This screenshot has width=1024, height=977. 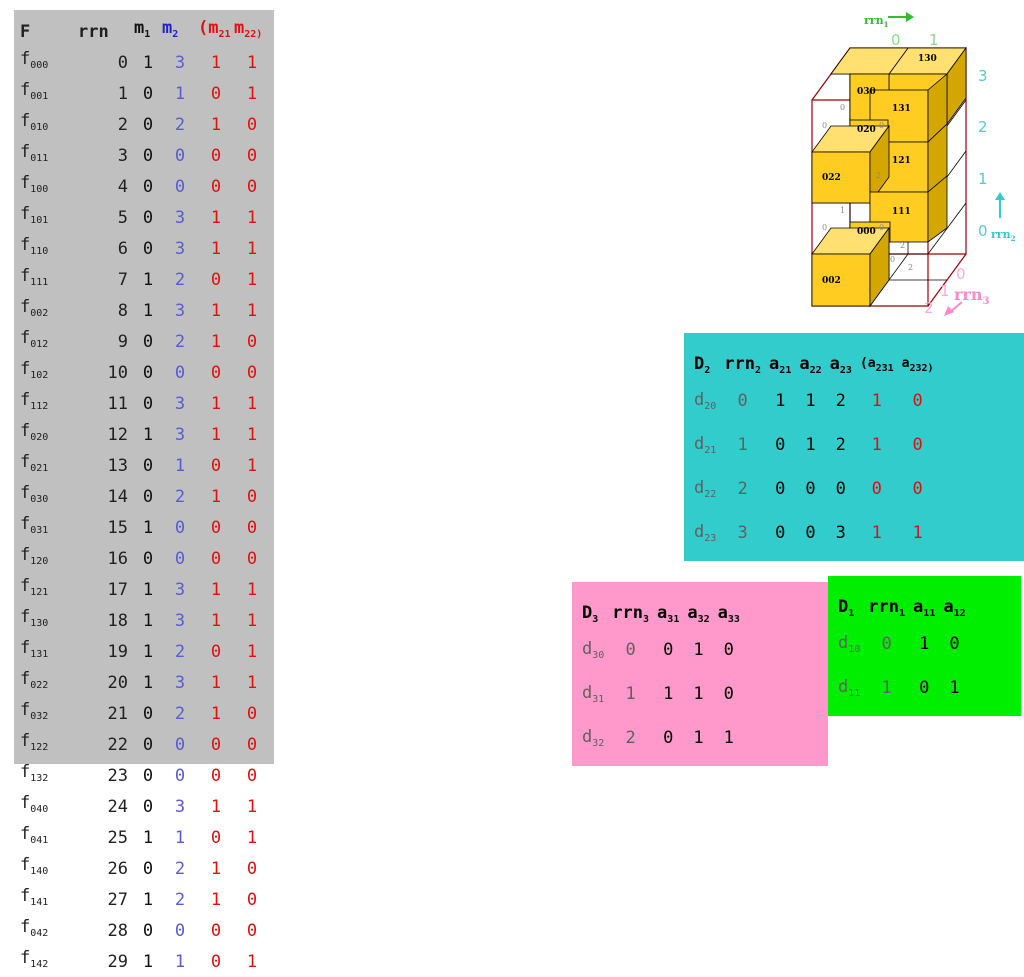 I want to click on cell-label: 030, so click(x=866, y=92).